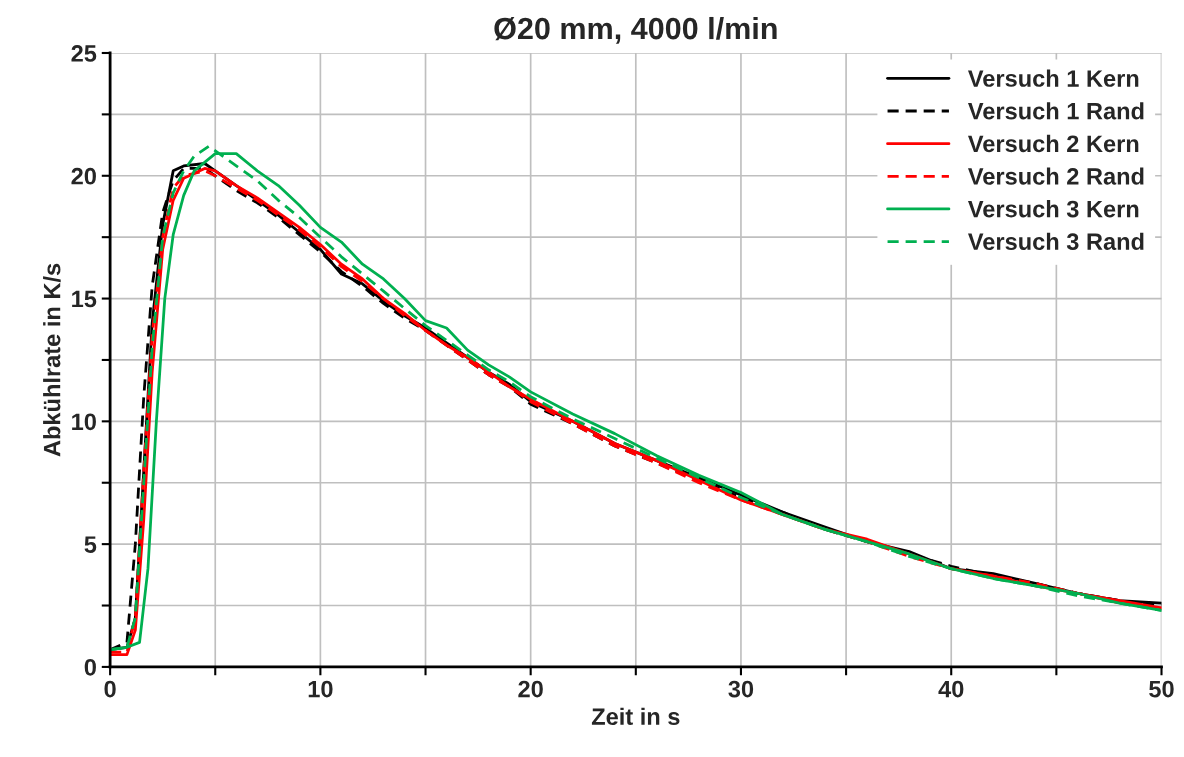 This screenshot has height=757, width=1184. Describe the element at coordinates (90, 544) in the screenshot. I see `y-tick-label: 5` at that location.